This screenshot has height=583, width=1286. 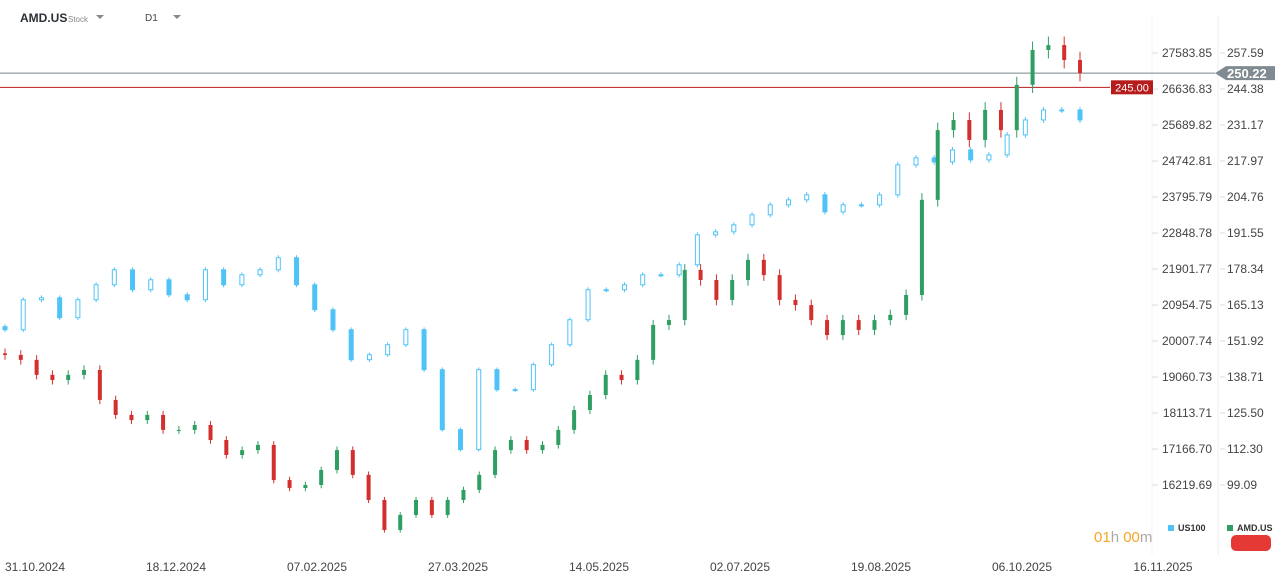 I want to click on candle-timer: 01h 00m, so click(x=1123, y=537).